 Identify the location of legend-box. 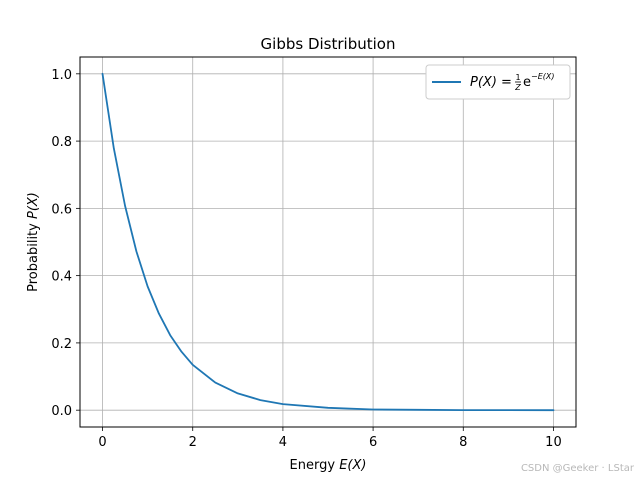
(498, 82).